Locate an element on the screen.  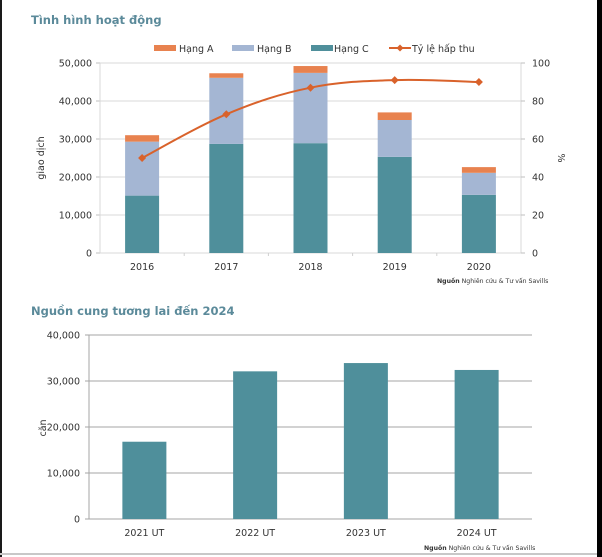
y2-tick-label: 60 is located at coordinates (538, 140).